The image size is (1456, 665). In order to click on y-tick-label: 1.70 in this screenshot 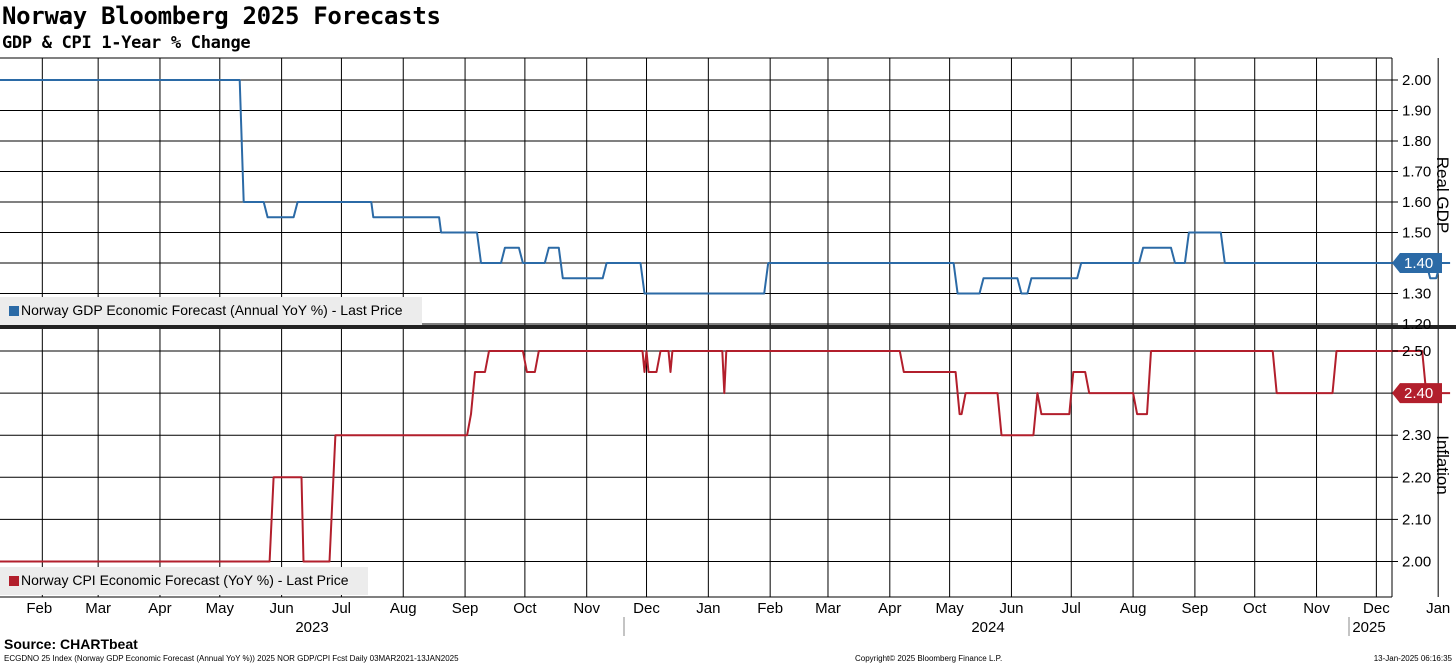, I will do `click(1416, 172)`.